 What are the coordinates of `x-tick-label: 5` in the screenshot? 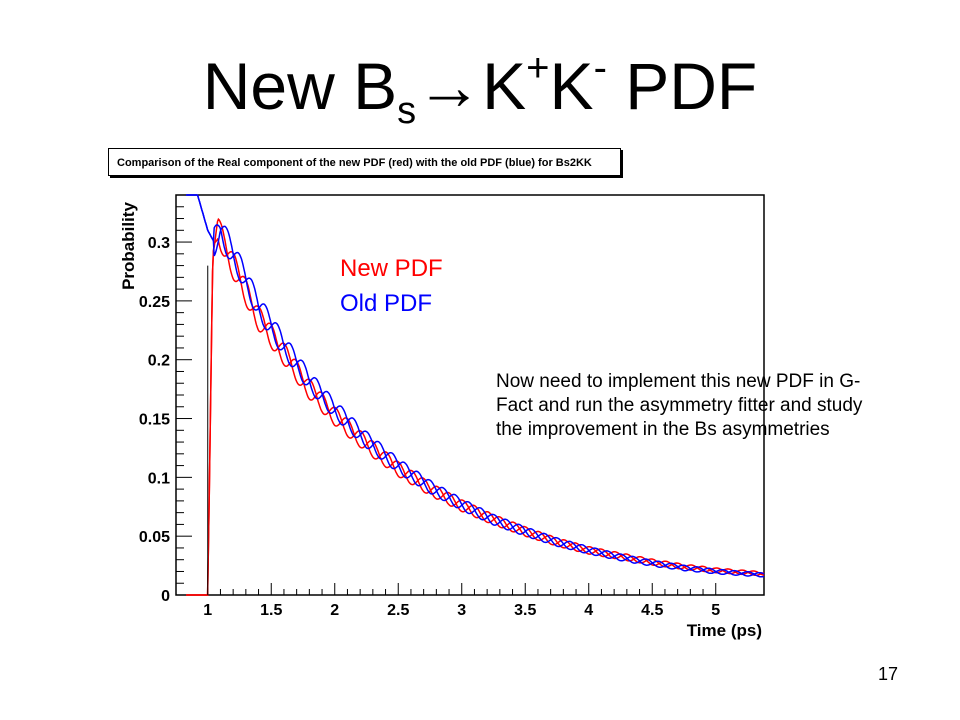 It's located at (715, 610).